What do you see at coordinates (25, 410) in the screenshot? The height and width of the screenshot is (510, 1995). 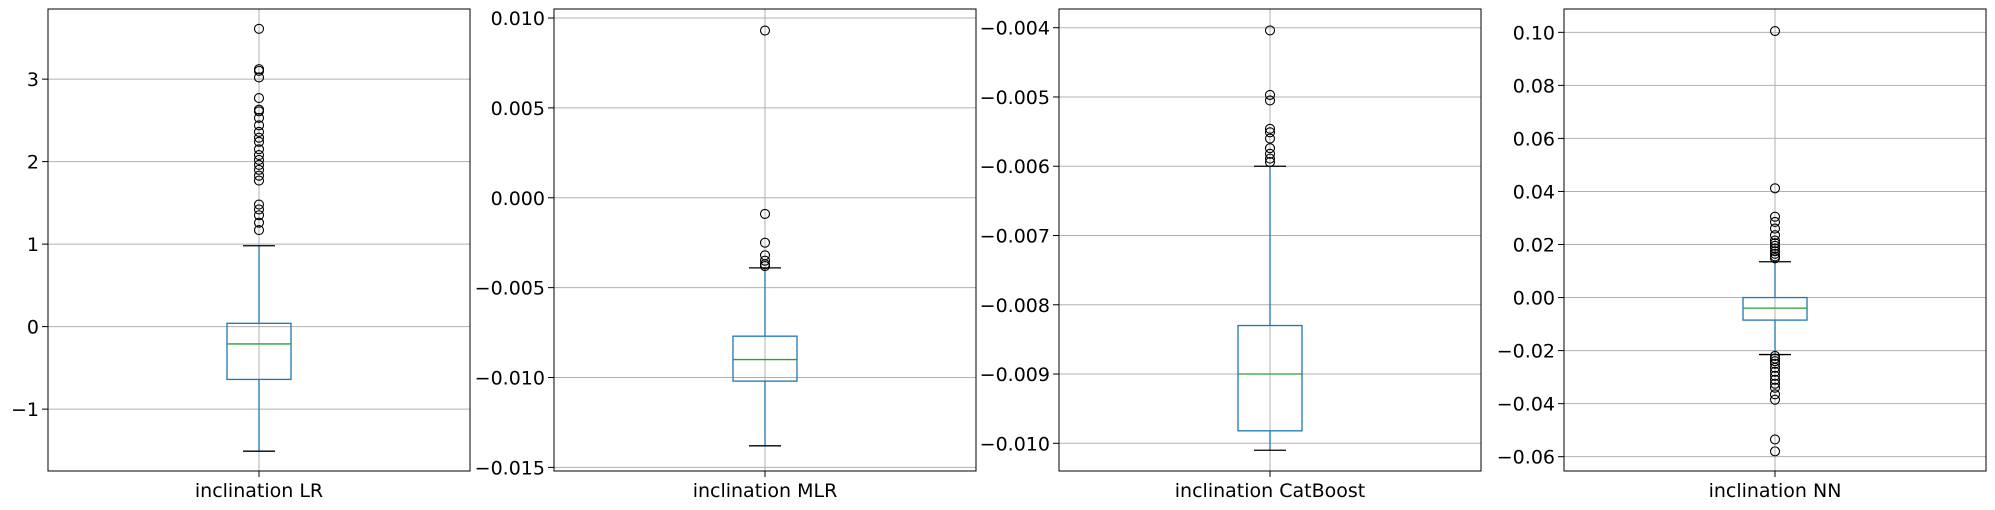 I see `y-tick-label: −1` at bounding box center [25, 410].